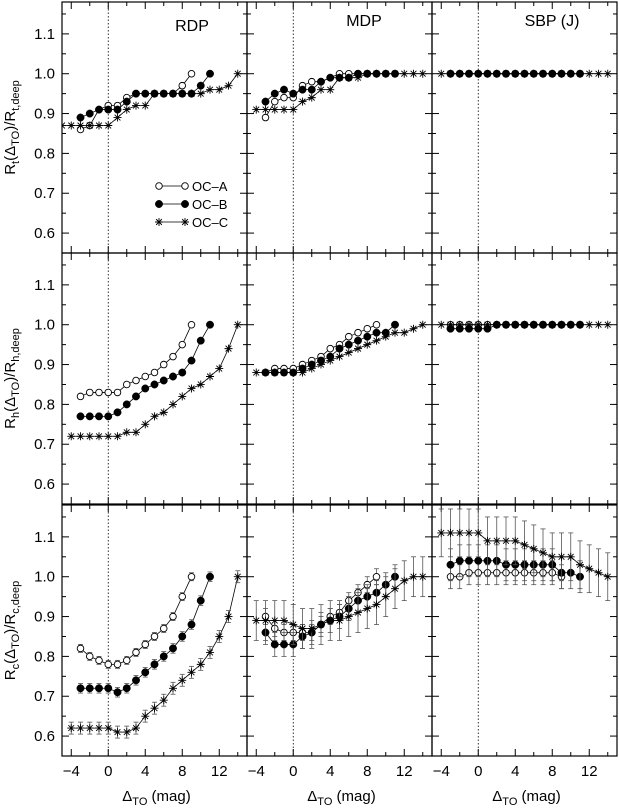 The image size is (619, 809). I want to click on y-tick-label: 0.9, so click(44, 114).